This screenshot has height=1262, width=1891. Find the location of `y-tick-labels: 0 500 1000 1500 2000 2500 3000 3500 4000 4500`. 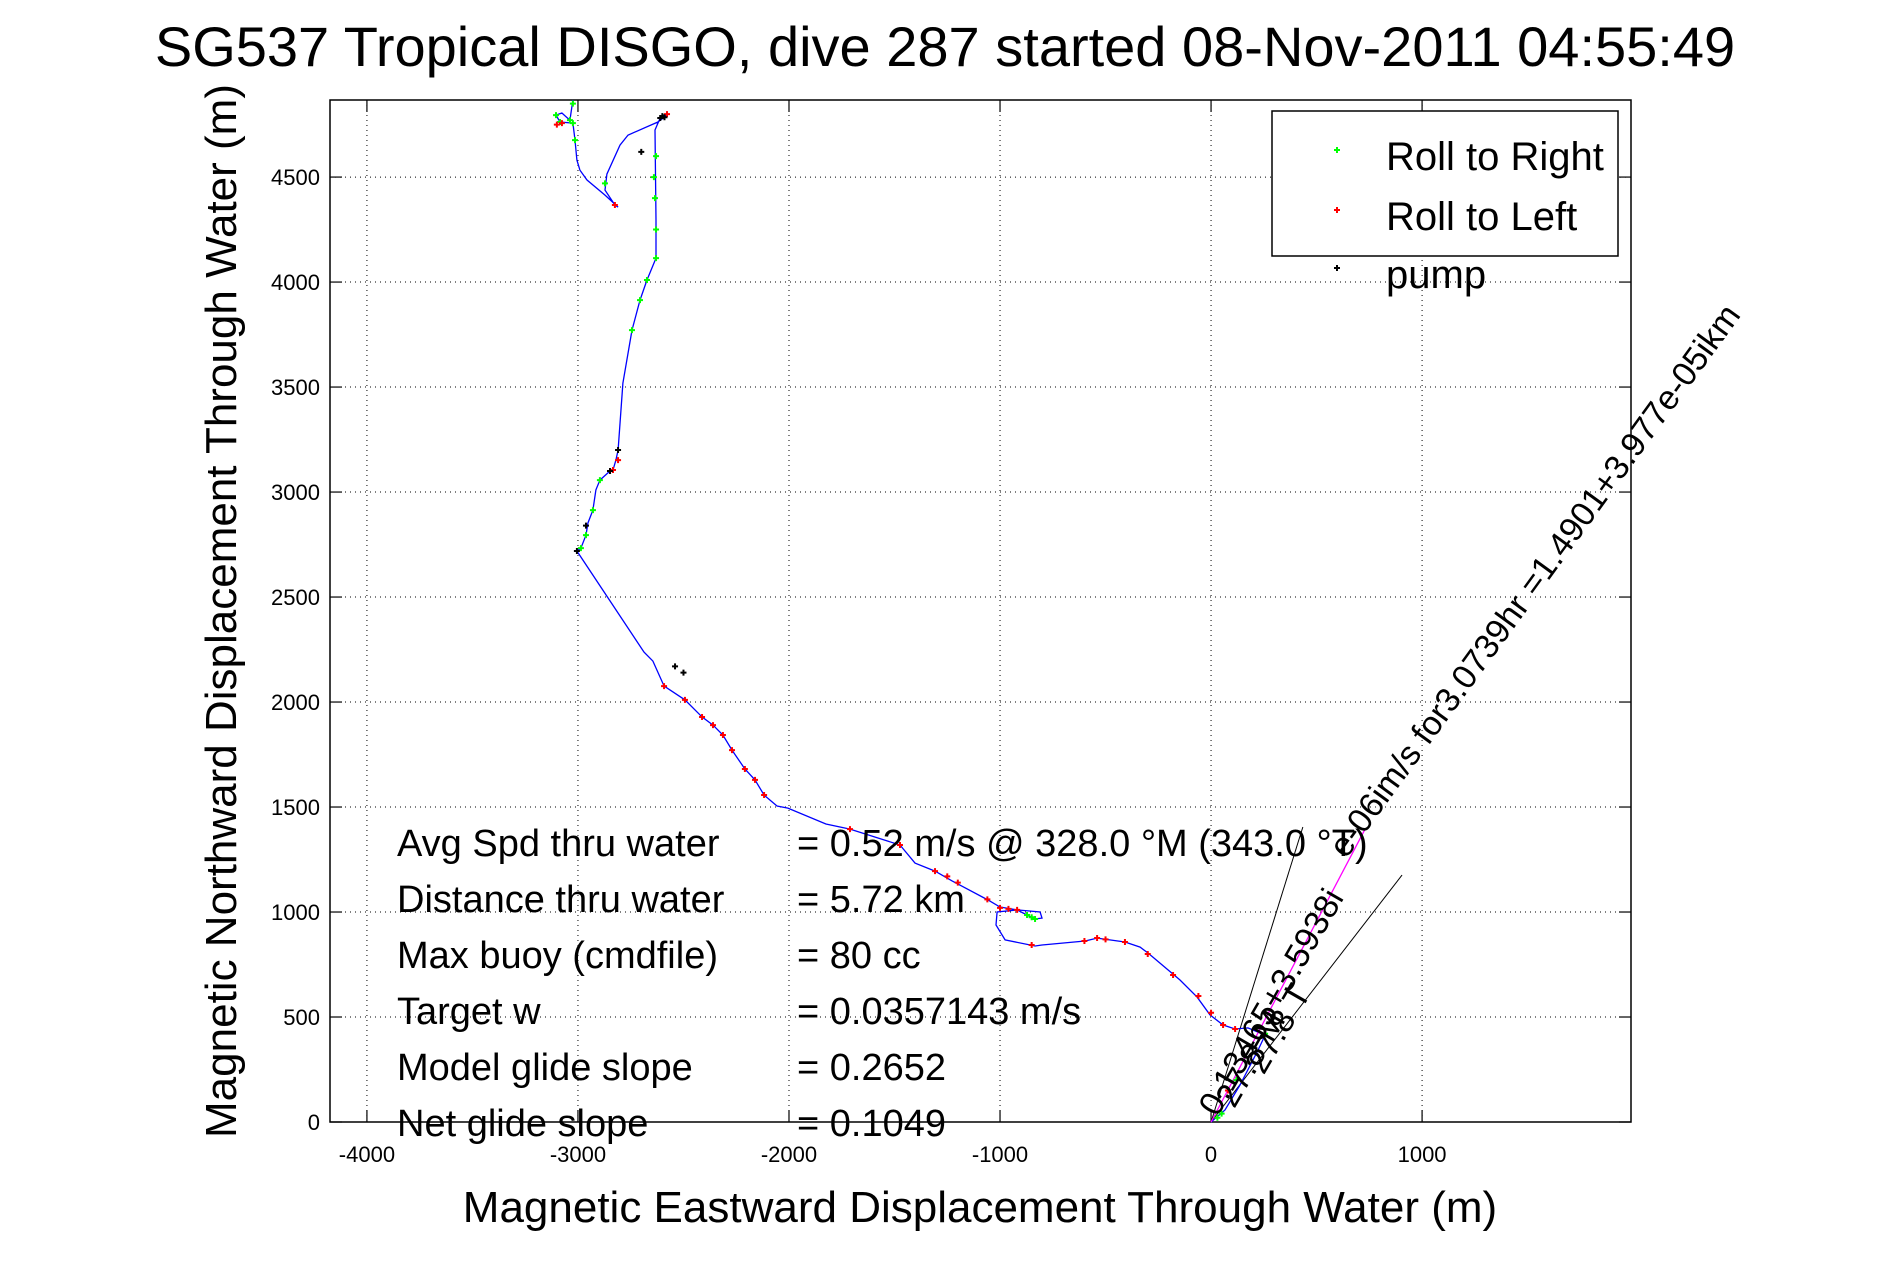

y-tick-labels: 0 500 1000 1500 2000 2500 3000 3500 4000 4500 is located at coordinates (295, 650).